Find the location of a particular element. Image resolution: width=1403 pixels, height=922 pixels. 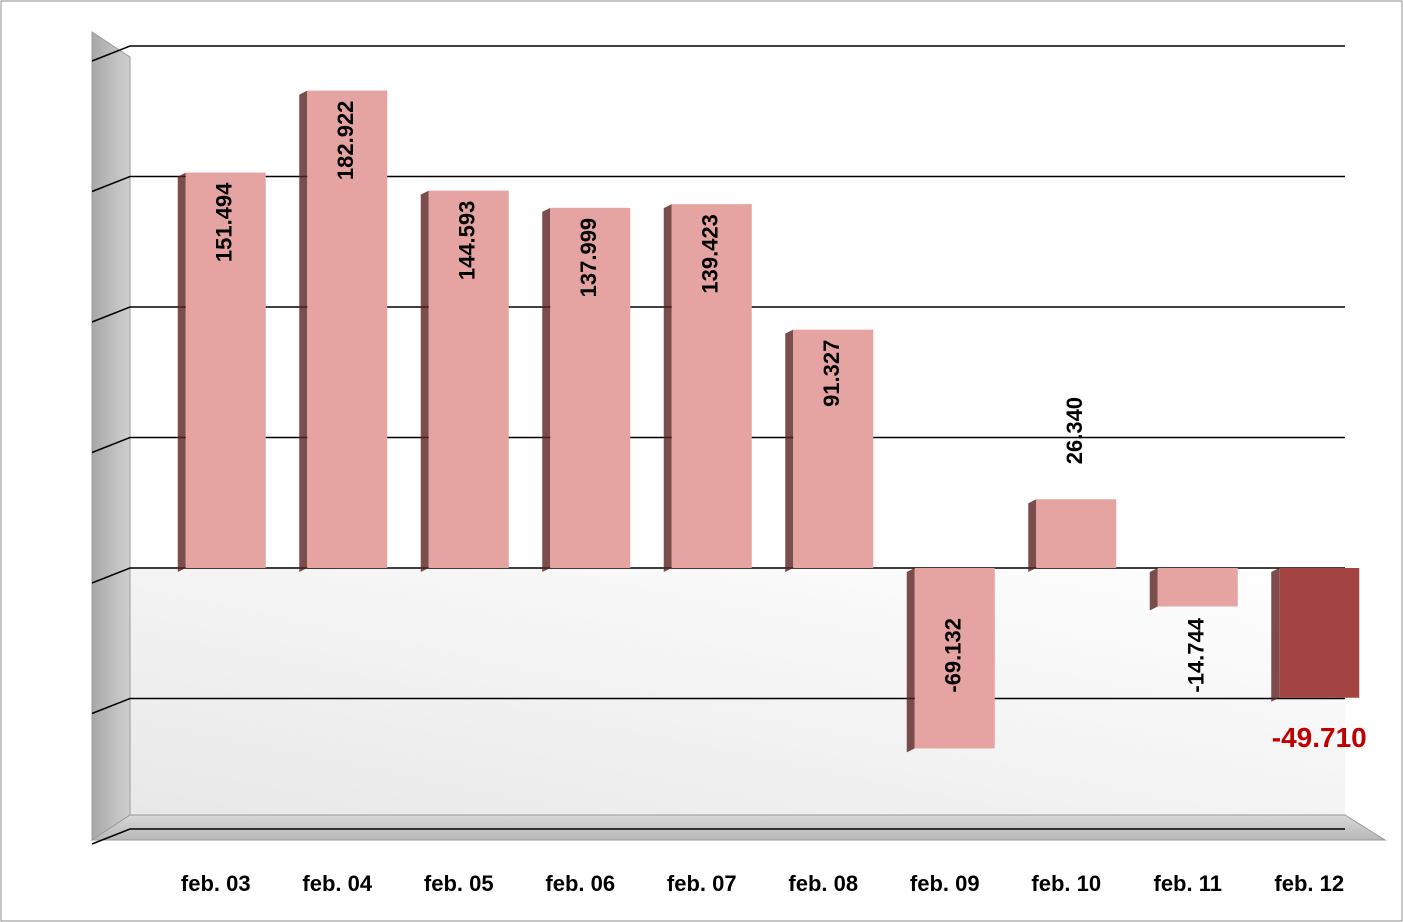

value-label: 137.999 is located at coordinates (588, 258).